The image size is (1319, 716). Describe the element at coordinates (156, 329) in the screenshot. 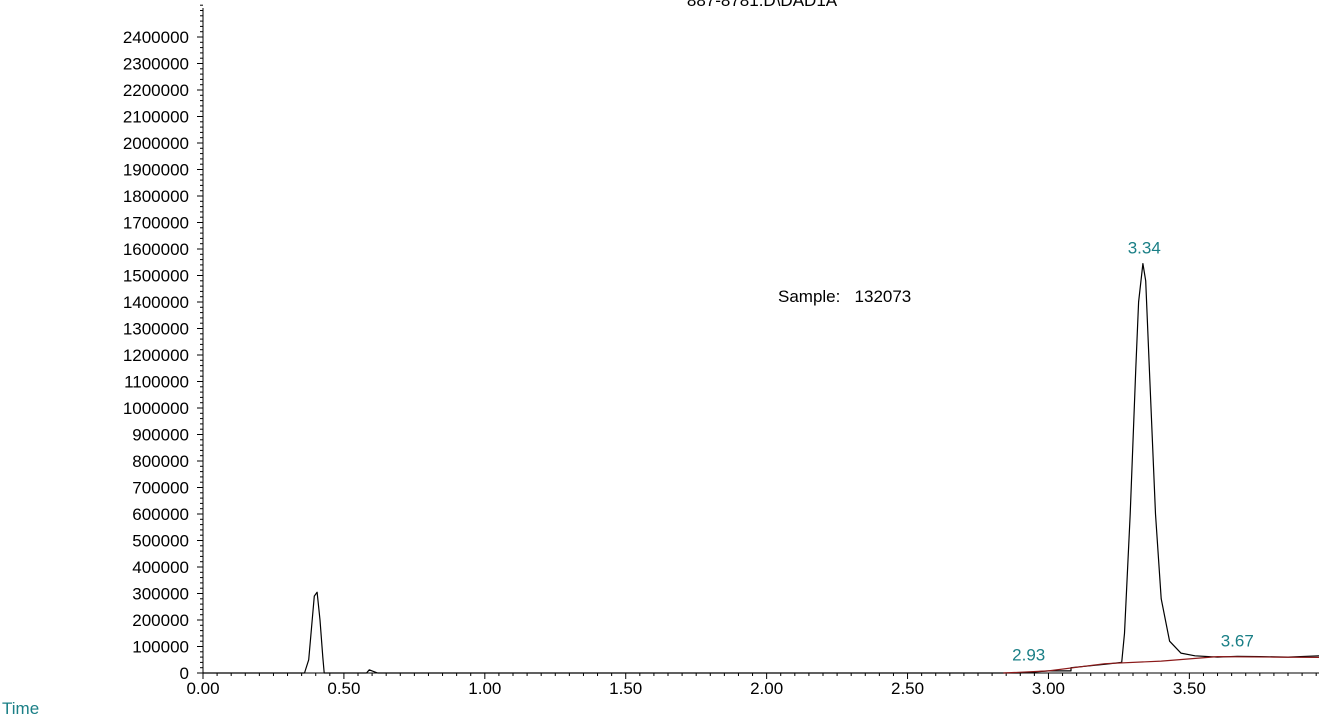

I see `y-tick-label: 1300000` at that location.